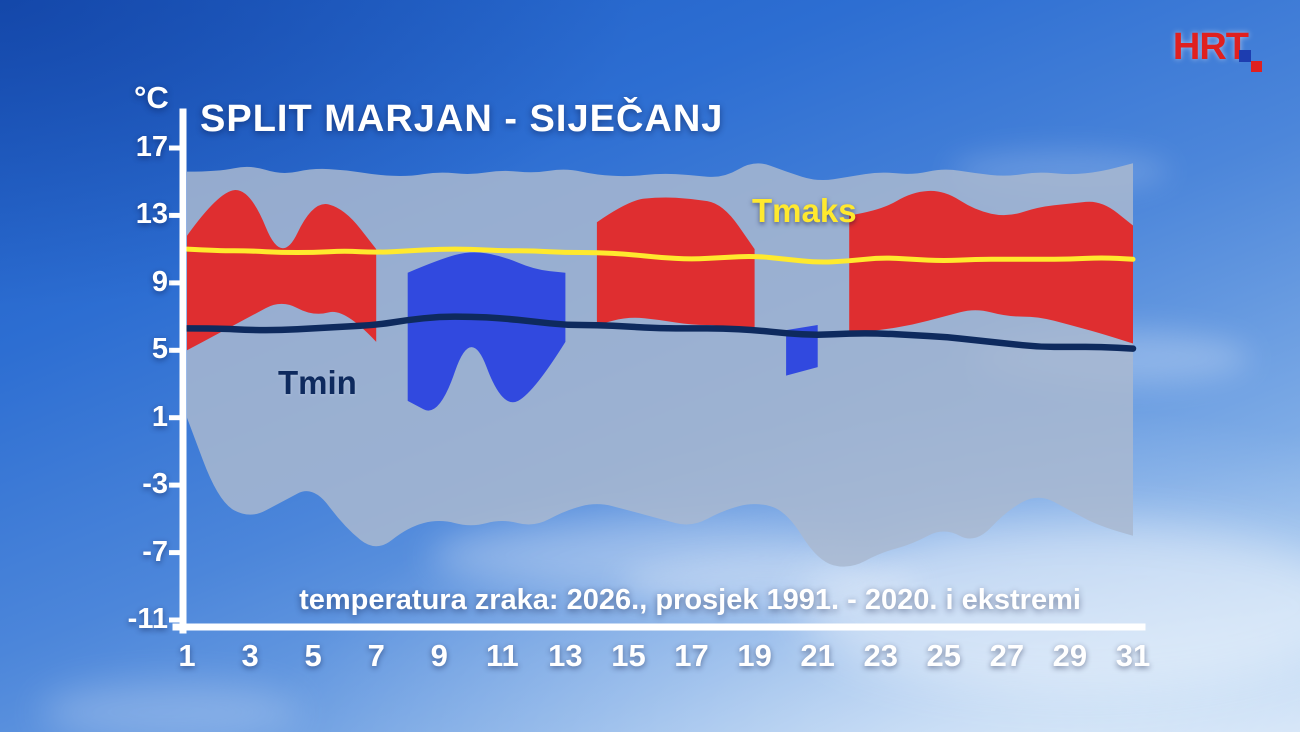 Image resolution: width=1300 pixels, height=732 pixels. What do you see at coordinates (159, 281) in the screenshot?
I see `y-tick-label: 9` at bounding box center [159, 281].